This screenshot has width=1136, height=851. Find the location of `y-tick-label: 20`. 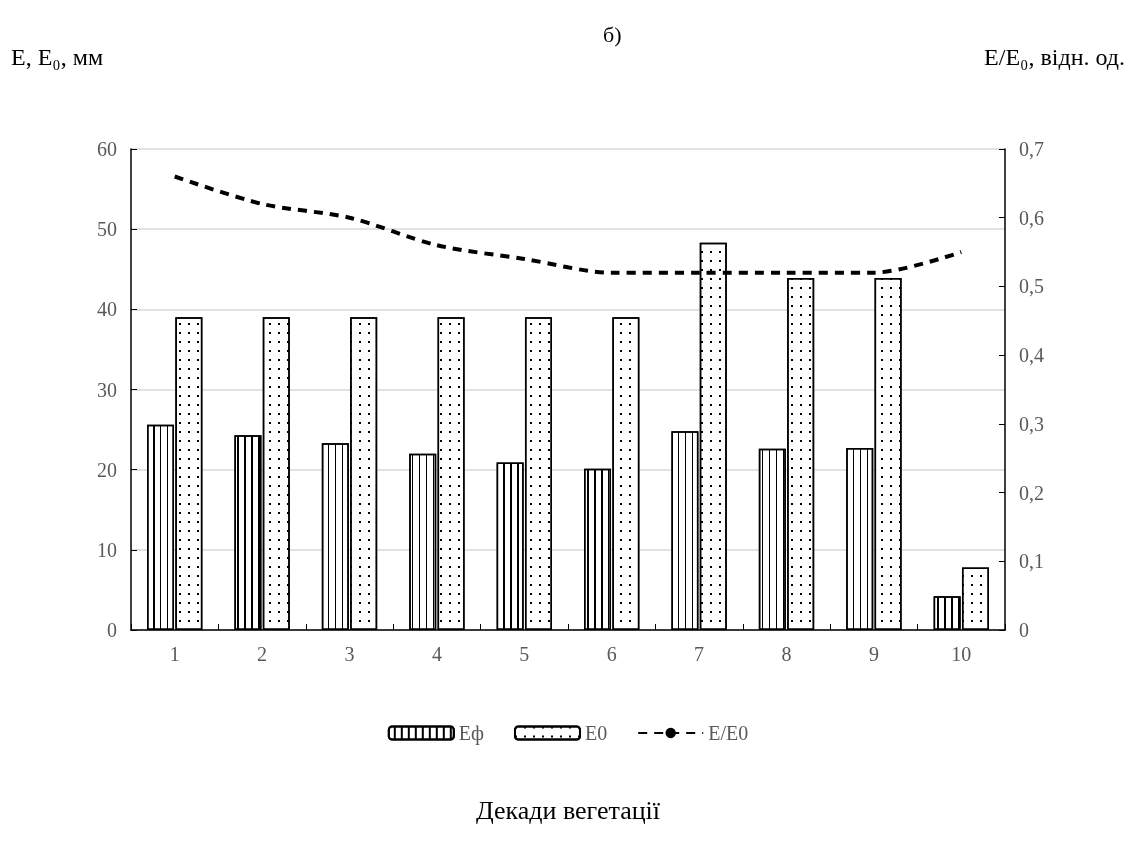

y-tick-label: 20 is located at coordinates (107, 469).